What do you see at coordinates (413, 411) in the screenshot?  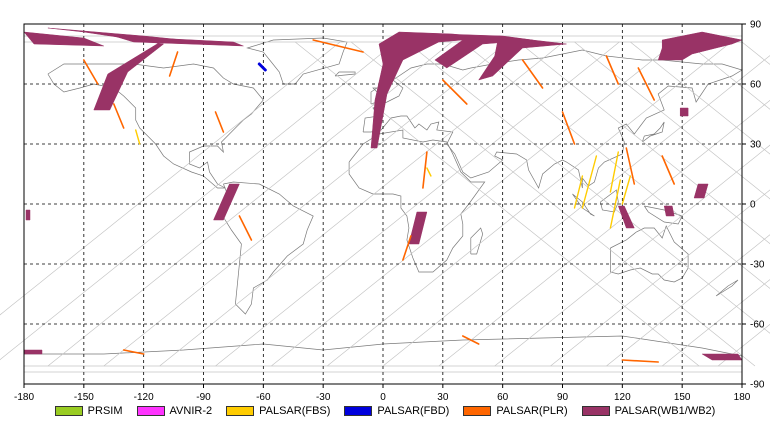 I see `legend-label: PALSAR(FBD)` at bounding box center [413, 411].